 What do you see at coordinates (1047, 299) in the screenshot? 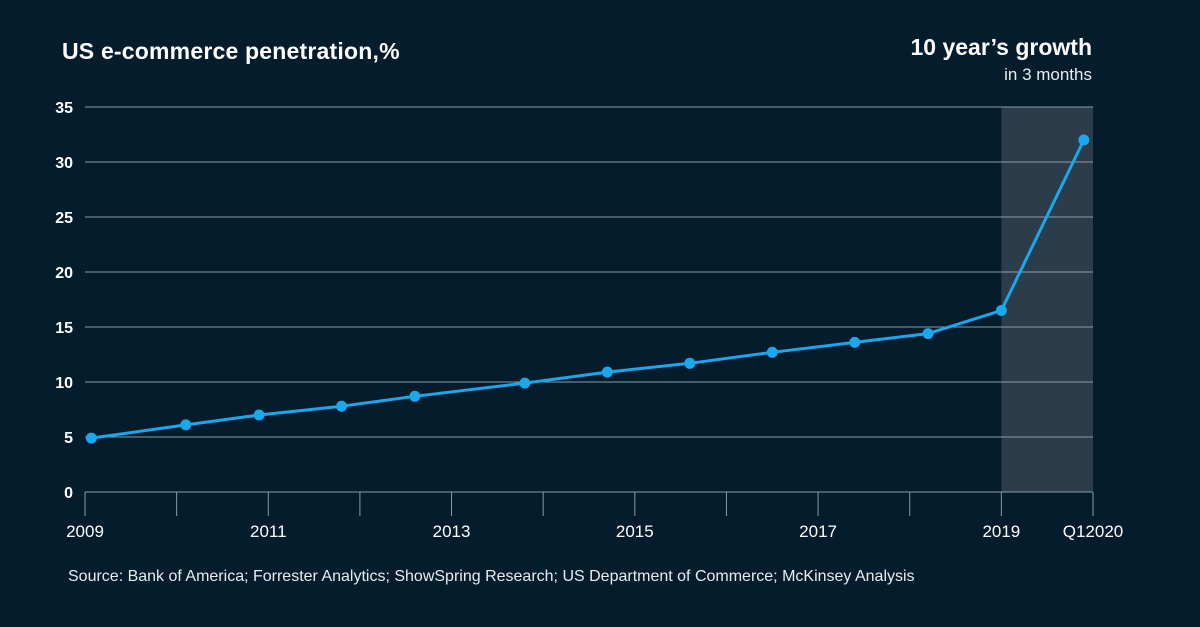
I see `highlight-band` at bounding box center [1047, 299].